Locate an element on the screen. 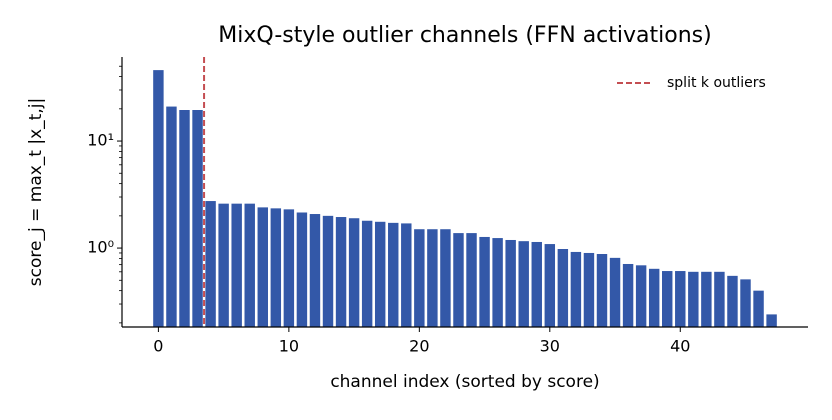 The image size is (832, 420). legend-label: split k outliers is located at coordinates (716, 83).